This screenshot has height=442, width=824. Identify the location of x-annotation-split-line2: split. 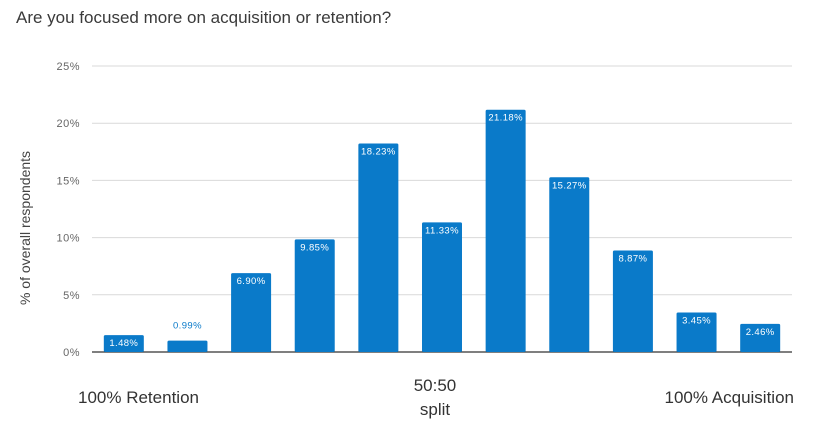
(435, 409).